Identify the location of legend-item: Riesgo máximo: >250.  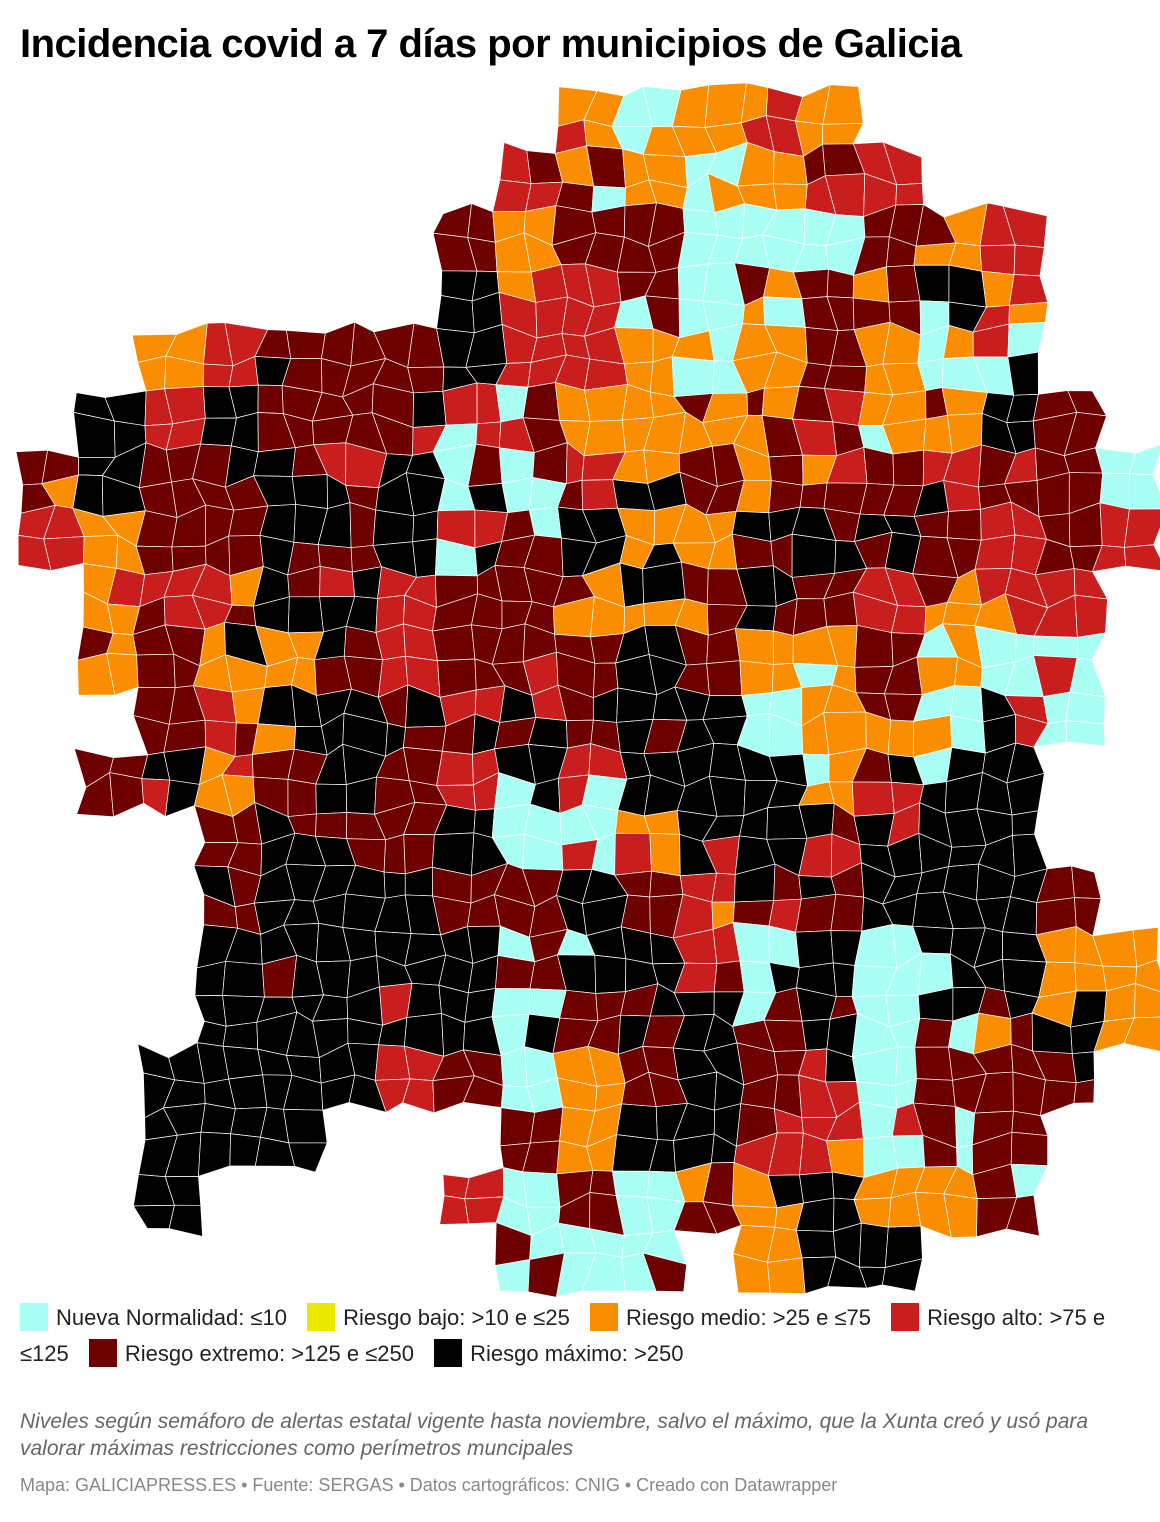
(559, 1353).